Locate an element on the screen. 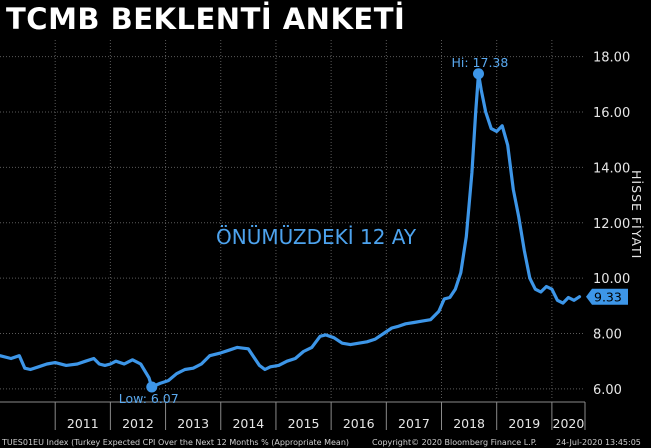 This screenshot has height=448, width=651. low-marker is located at coordinates (152, 387).